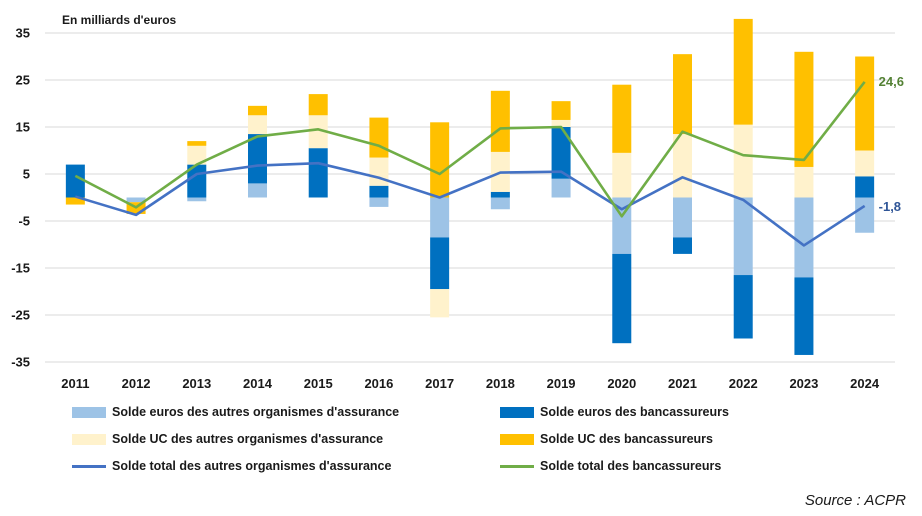 The width and height of the screenshot is (922, 516). I want to click on x-tick-label: 2013, so click(196, 383).